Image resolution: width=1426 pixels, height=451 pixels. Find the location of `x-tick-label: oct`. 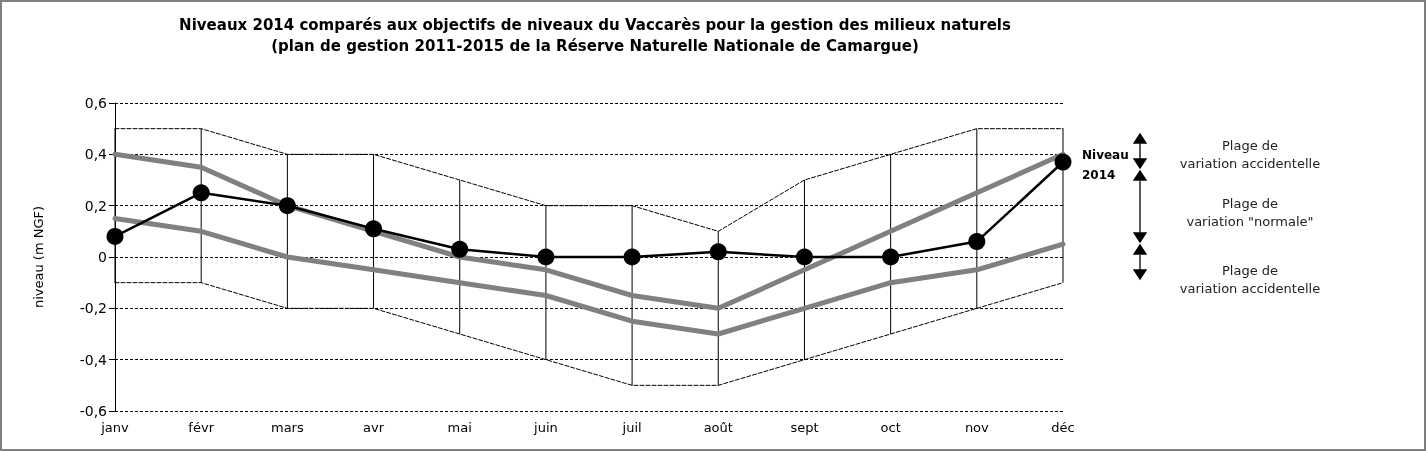

x-tick-label: oct is located at coordinates (890, 427).